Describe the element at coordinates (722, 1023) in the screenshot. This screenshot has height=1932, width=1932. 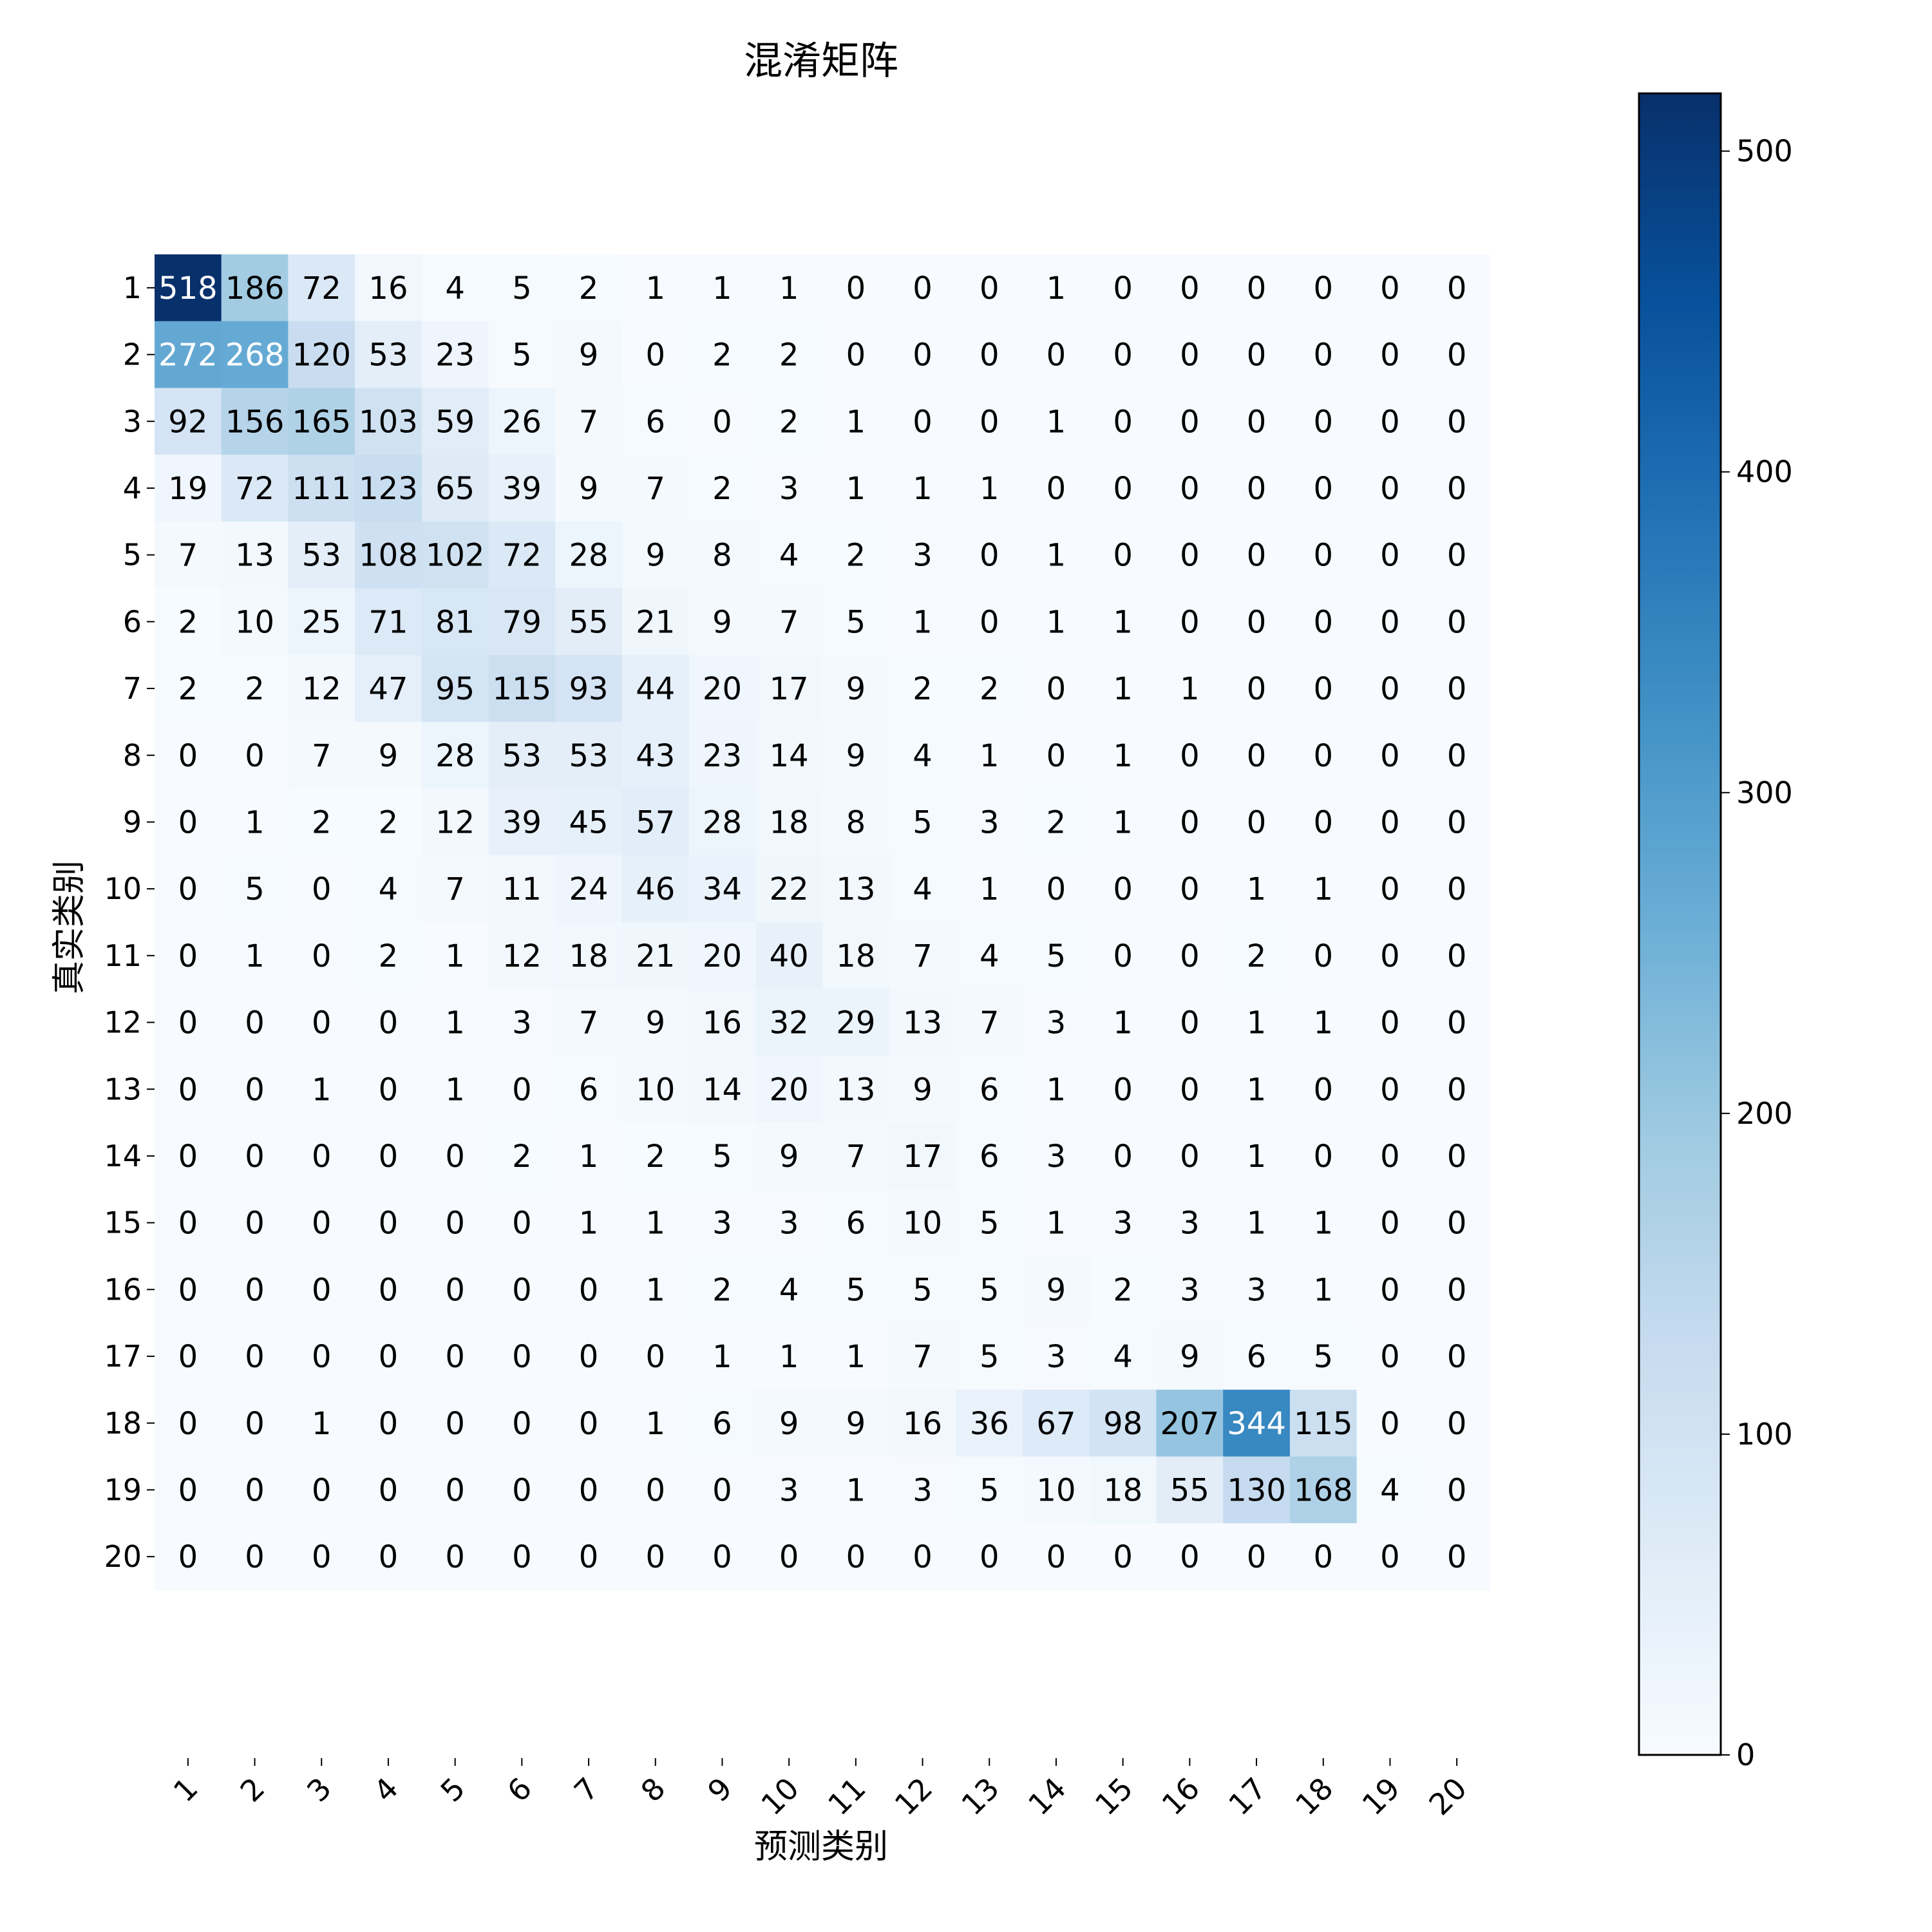
I see `cell-value-label: 16` at that location.